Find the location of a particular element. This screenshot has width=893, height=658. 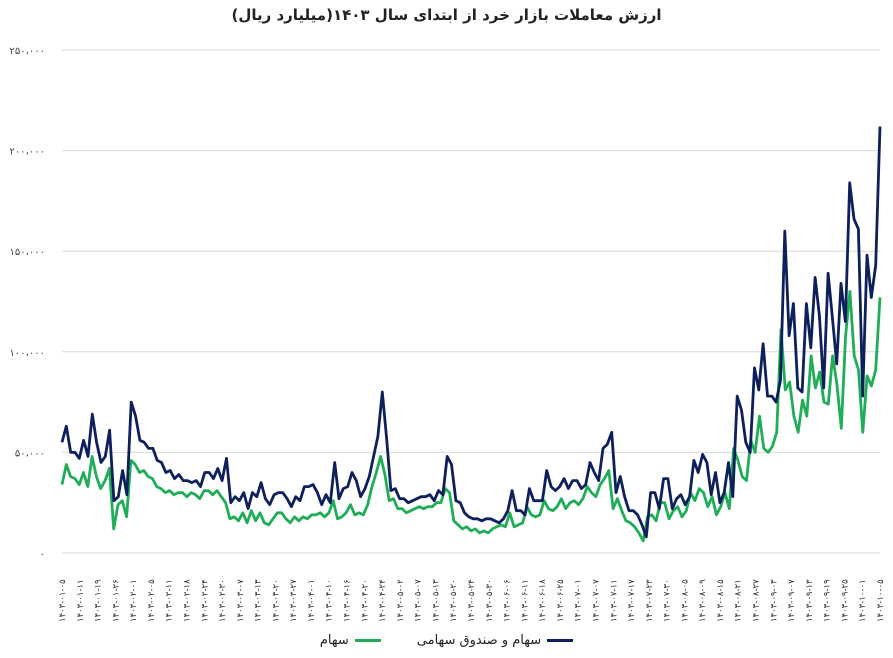

svg-text: ۱۴۰۳-۰۳-۱۳ is located at coordinates (259, 600).